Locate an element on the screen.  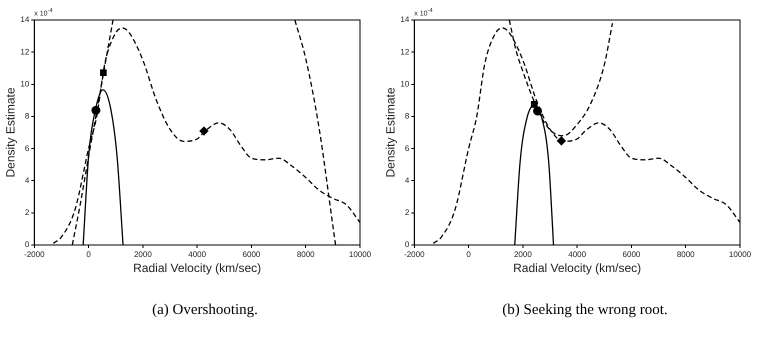
text: (b) Seeking the wrong root. is located at coordinates (585, 310).